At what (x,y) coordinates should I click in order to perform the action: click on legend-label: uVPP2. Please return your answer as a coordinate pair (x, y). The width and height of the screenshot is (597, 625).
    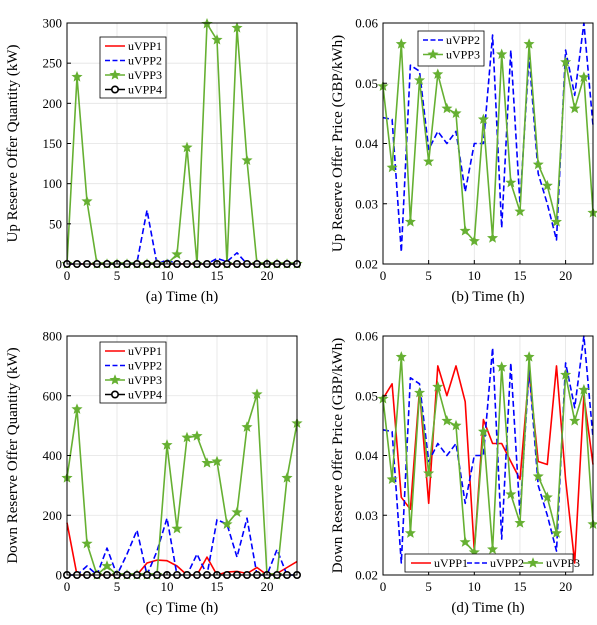
    Looking at the image, I should click on (507, 563).